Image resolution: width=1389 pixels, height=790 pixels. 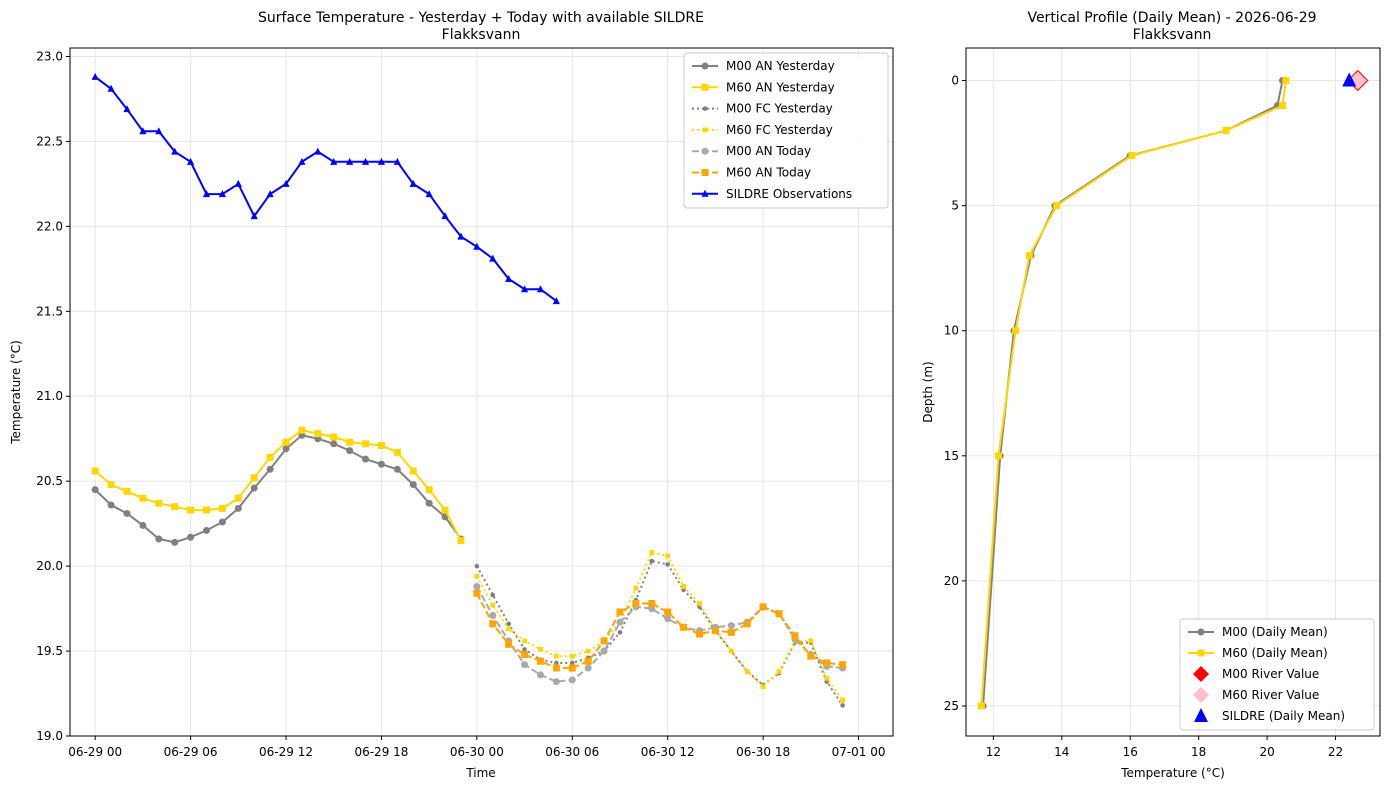 I want to click on left-y-tick-label: 20.5, so click(x=49, y=481).